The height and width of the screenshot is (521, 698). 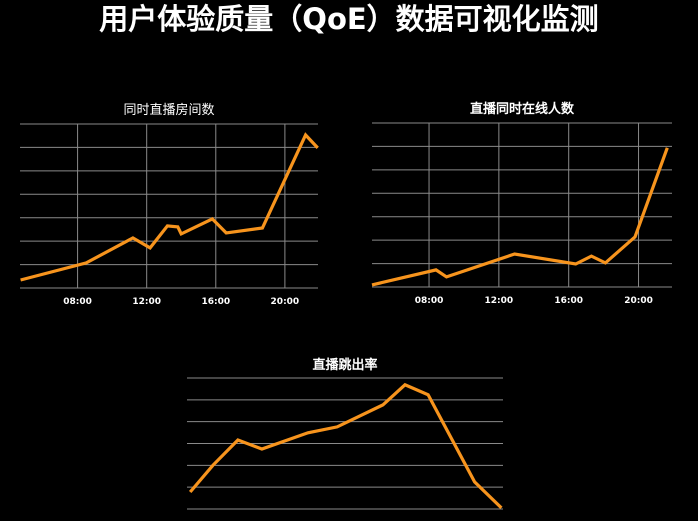 I want to click on chart-title: 同时直播房间数, so click(x=168, y=110).